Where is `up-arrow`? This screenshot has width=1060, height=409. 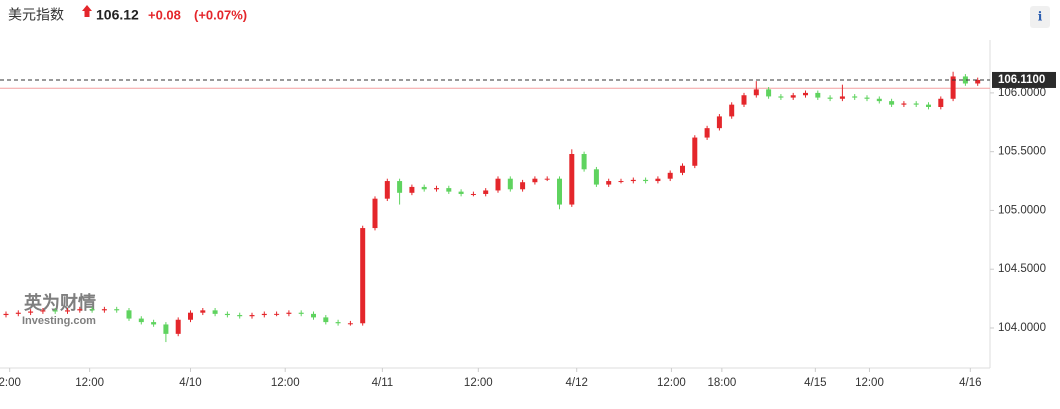 up-arrow is located at coordinates (87, 11).